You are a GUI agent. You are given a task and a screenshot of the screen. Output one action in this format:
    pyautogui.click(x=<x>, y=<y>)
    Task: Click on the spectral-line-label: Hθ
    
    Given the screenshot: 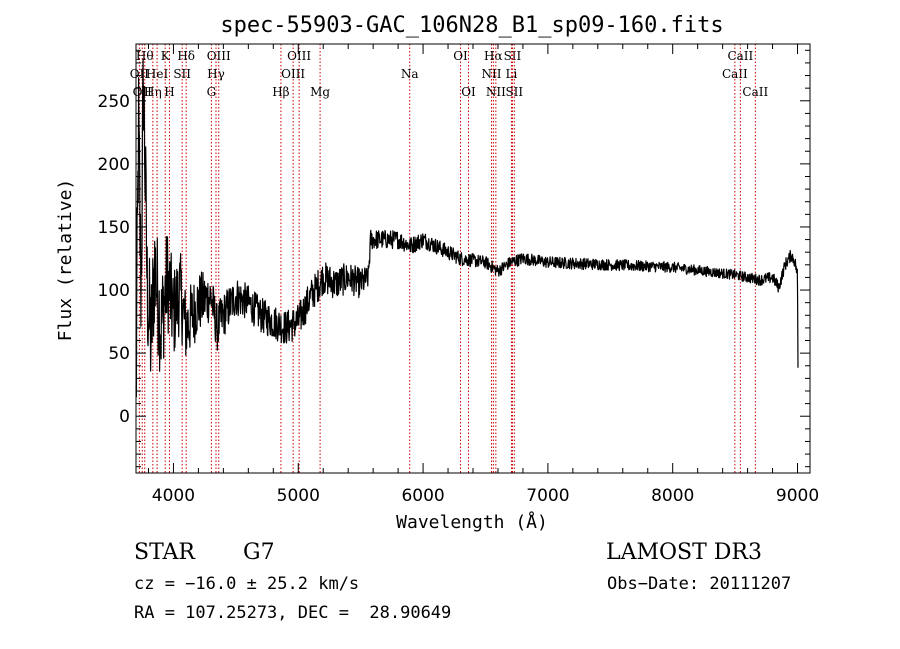 What is the action you would take?
    pyautogui.click(x=145, y=56)
    